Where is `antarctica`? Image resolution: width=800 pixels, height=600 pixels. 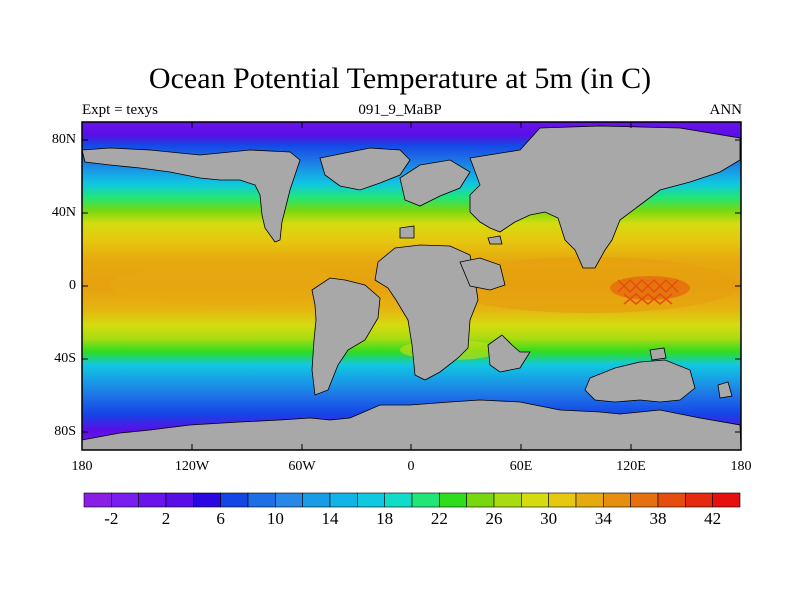 antarctica is located at coordinates (411, 424).